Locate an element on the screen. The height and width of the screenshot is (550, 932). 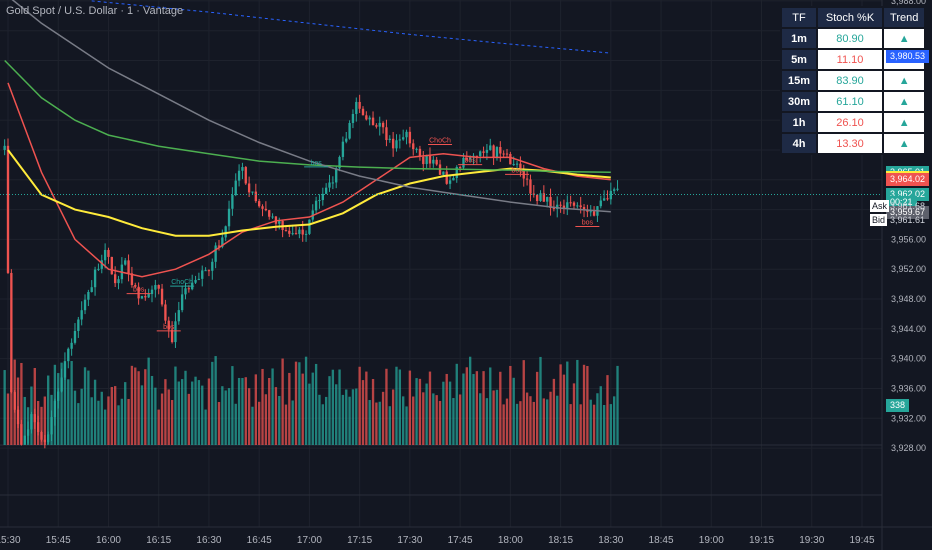
price-badge: 3,959.67 is located at coordinates (908, 212).